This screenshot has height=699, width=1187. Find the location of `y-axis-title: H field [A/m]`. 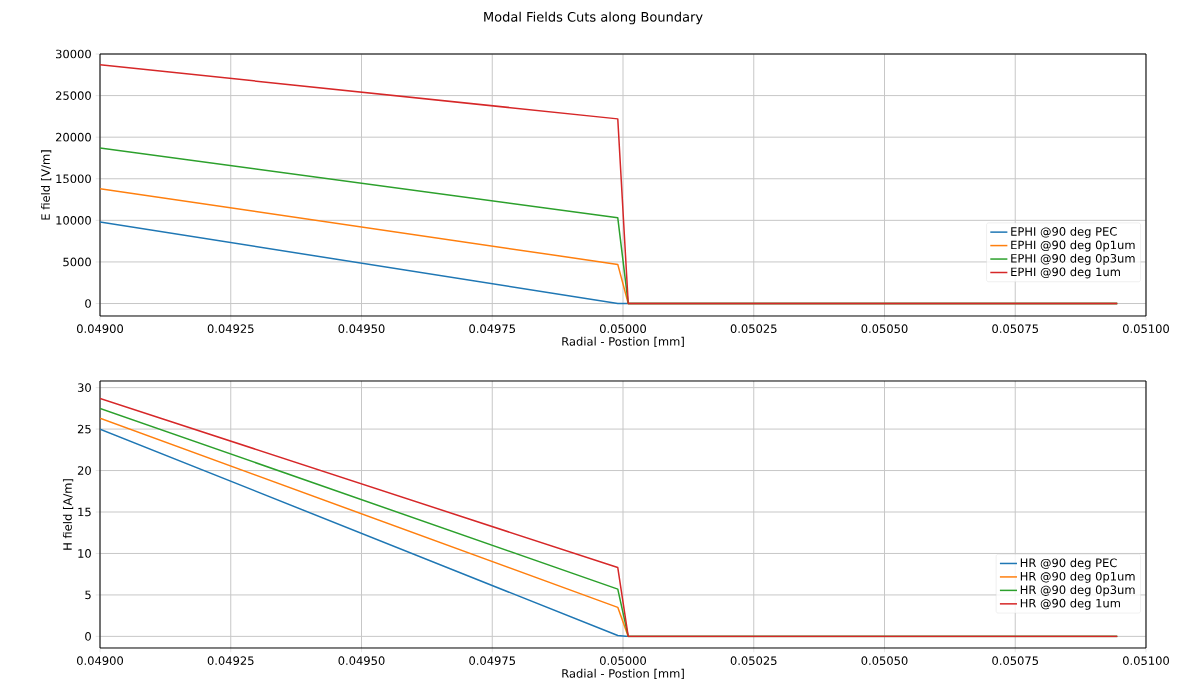

y-axis-title: H field [A/m] is located at coordinates (68, 514).